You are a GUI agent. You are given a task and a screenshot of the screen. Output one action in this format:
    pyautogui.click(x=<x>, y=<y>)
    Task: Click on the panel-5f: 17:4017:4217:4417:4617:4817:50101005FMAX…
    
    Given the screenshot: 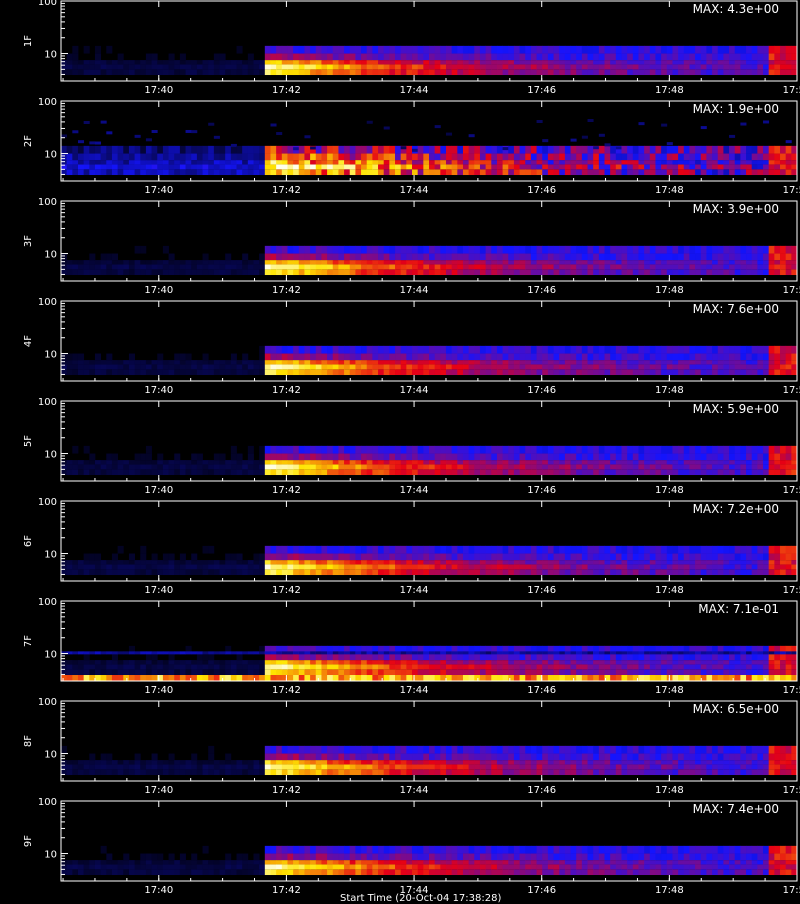 What is the action you would take?
    pyautogui.click(x=411, y=446)
    